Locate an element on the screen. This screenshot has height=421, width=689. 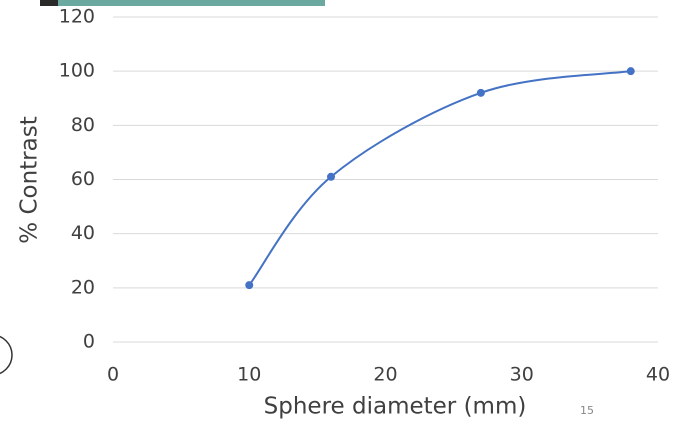
x-tick-label: 20 is located at coordinates (385, 375).